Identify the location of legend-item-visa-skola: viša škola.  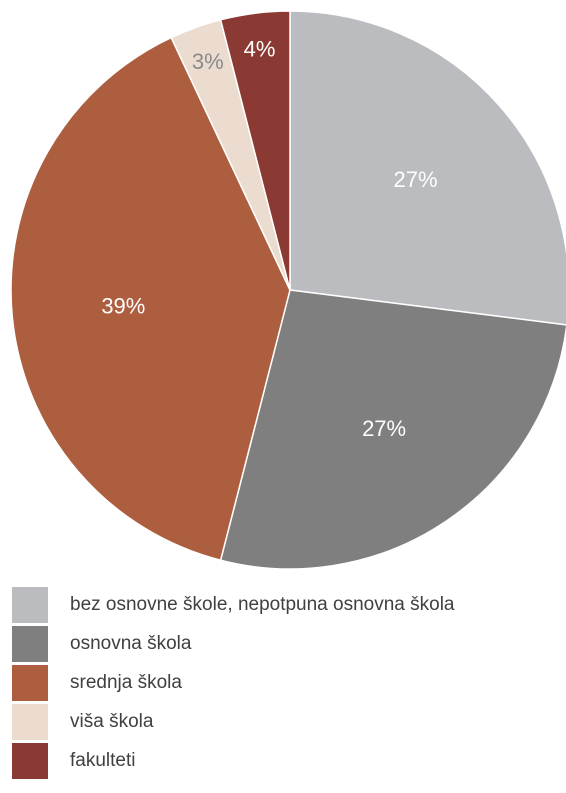
(287, 722).